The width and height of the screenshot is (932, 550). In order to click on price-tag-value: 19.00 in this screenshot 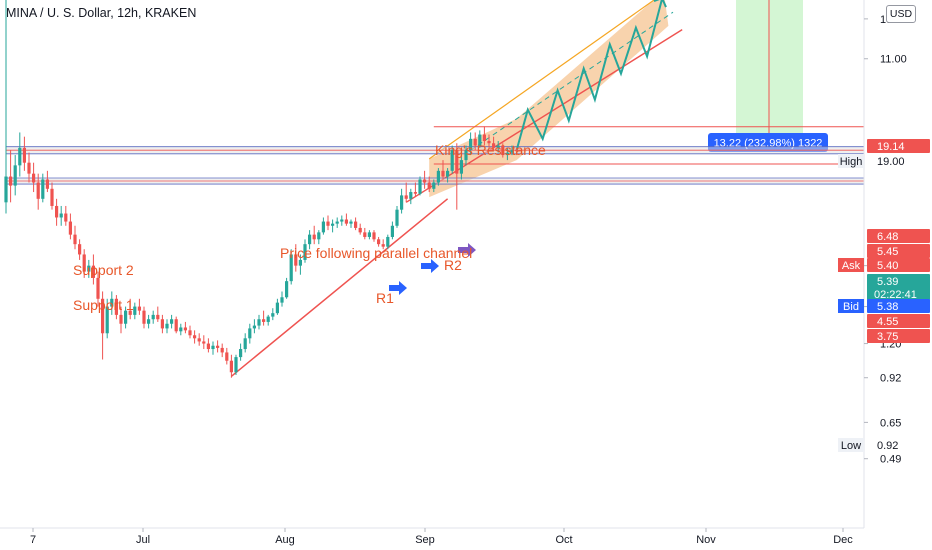, I will do `click(891, 162)`.